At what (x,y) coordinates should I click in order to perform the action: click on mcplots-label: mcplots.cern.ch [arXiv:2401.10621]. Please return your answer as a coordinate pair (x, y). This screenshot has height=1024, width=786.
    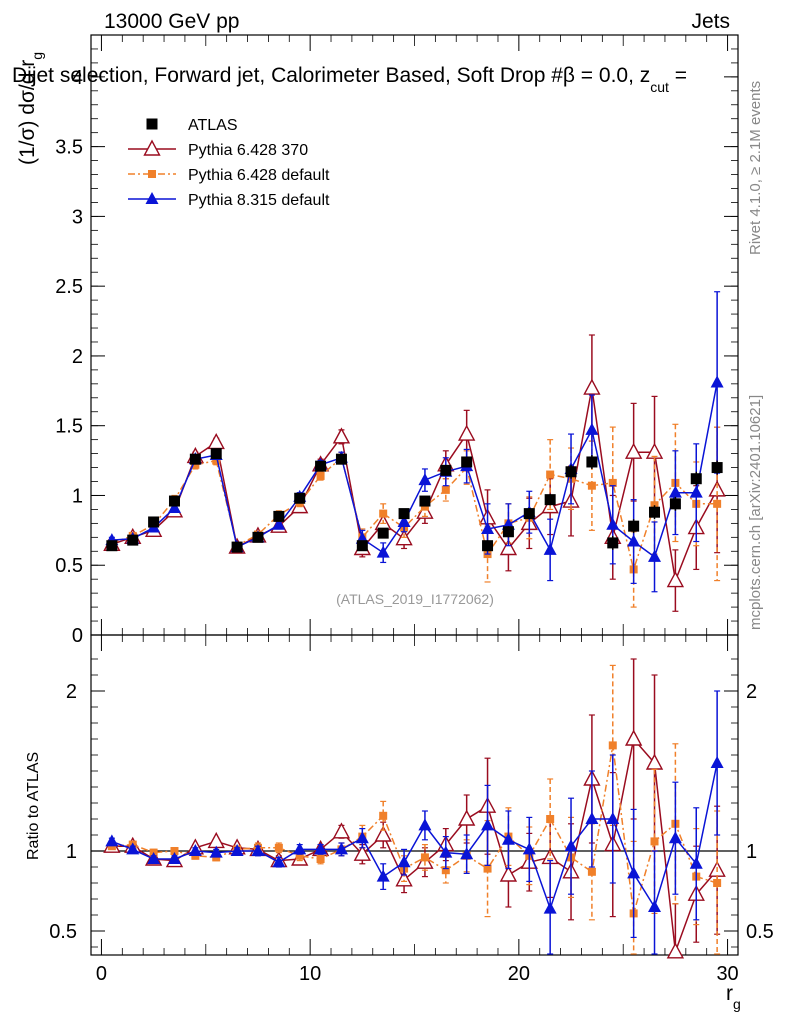
    Looking at the image, I should click on (755, 512).